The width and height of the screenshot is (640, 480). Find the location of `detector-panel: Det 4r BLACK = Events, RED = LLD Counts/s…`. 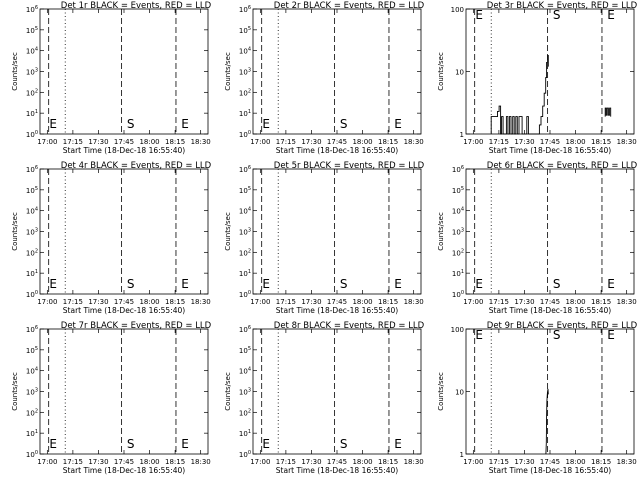

detector-panel: Det 4r BLACK = Events, RED = LLD Counts/s… is located at coordinates (111, 238).